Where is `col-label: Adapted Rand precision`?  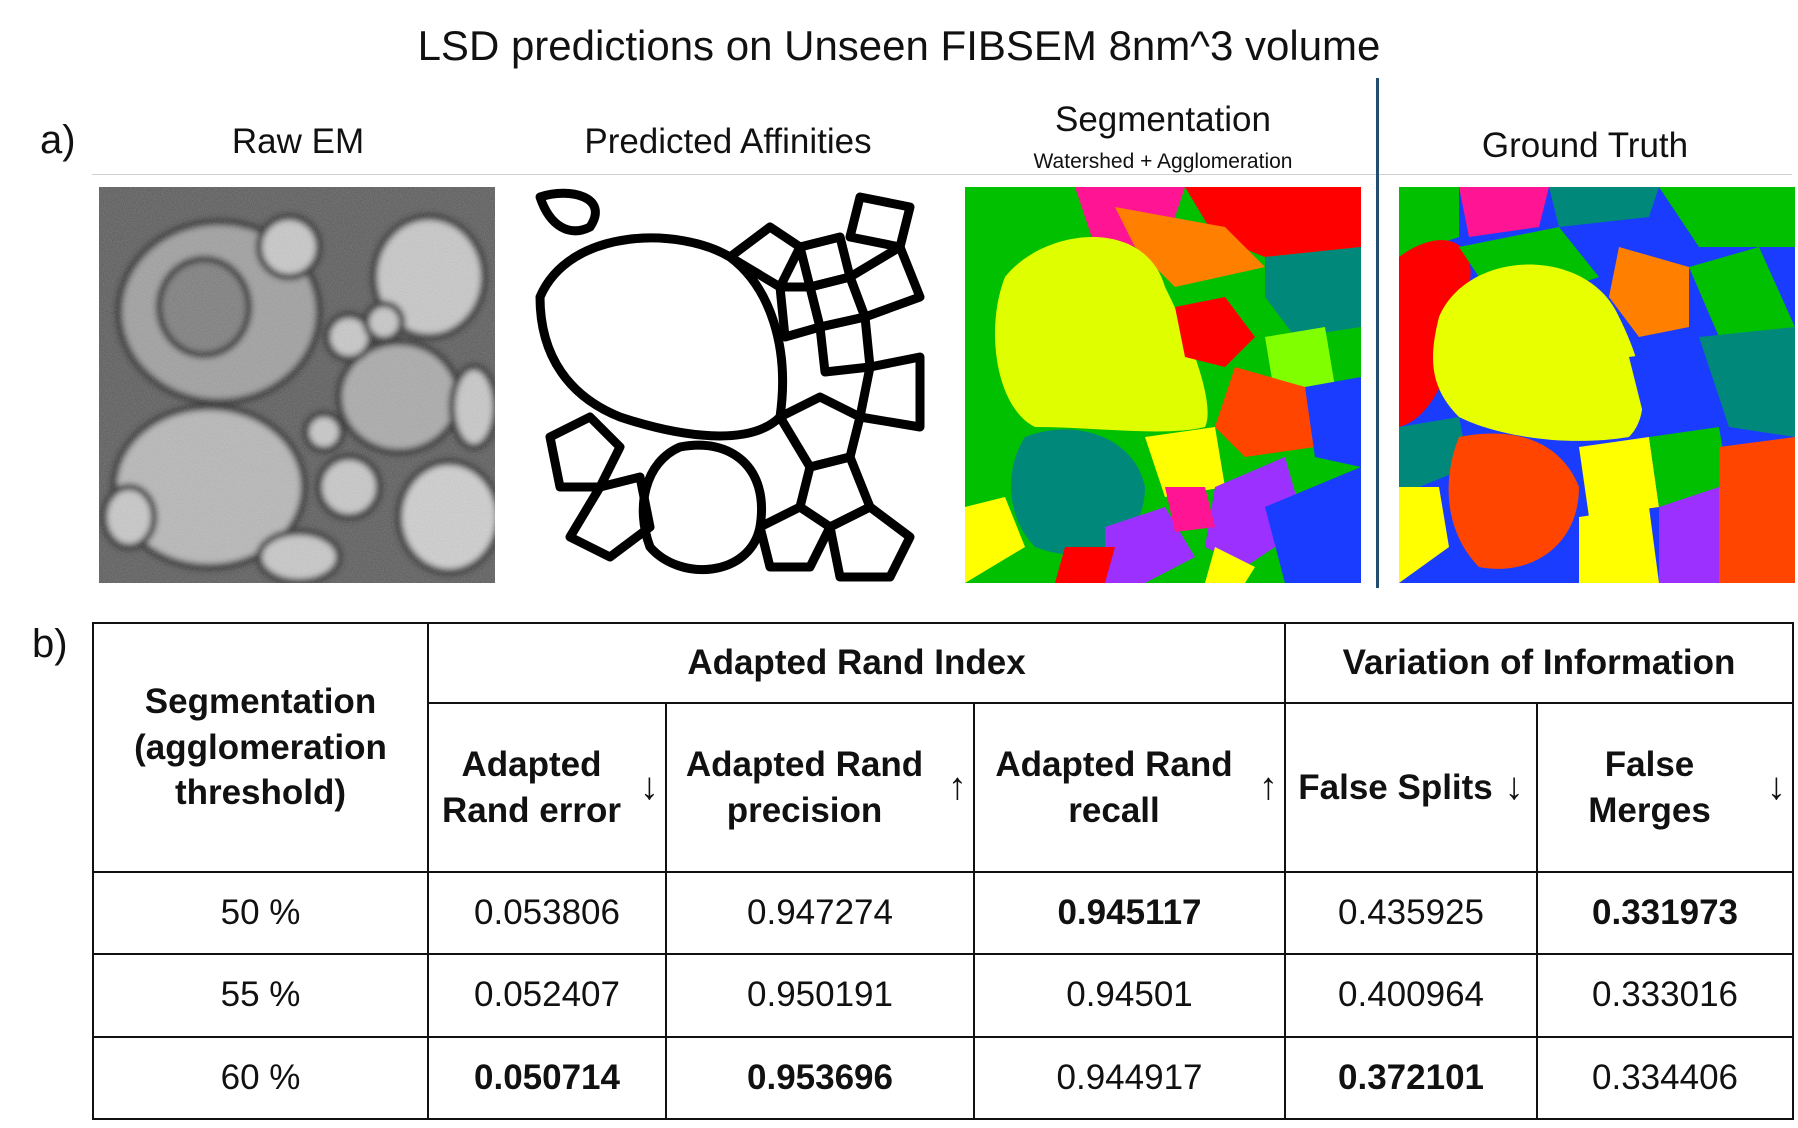
col-label: Adapted Rand precision is located at coordinates (804, 787).